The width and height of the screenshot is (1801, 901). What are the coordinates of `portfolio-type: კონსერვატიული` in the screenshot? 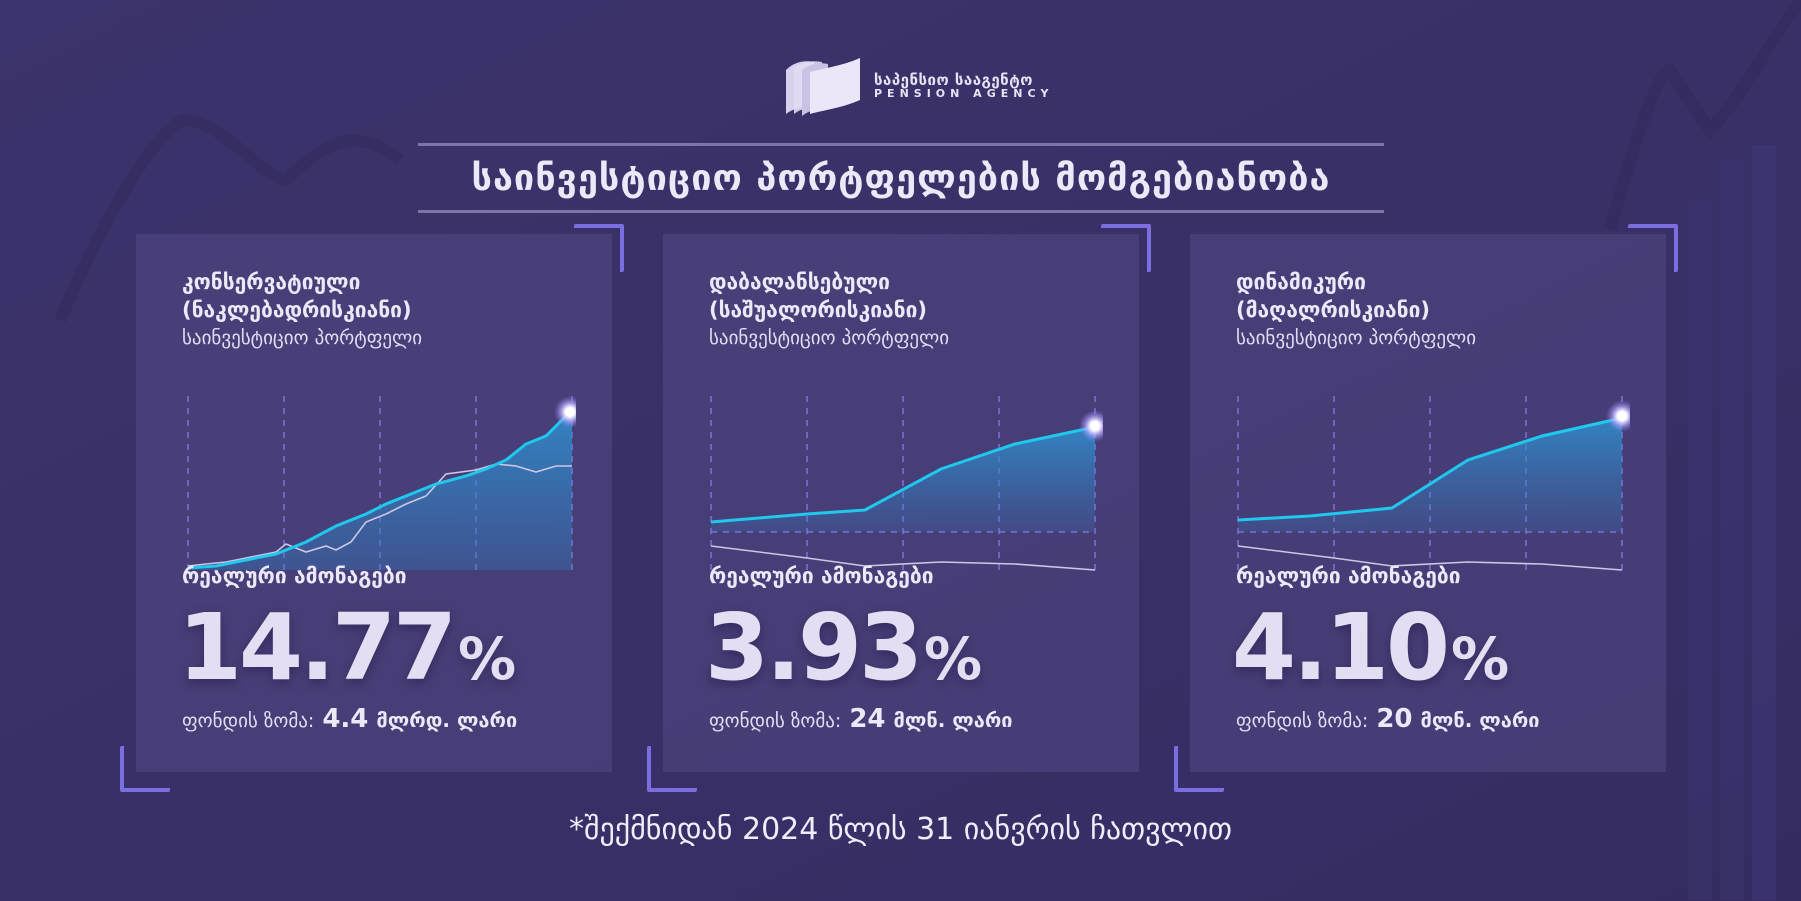 It's located at (271, 282).